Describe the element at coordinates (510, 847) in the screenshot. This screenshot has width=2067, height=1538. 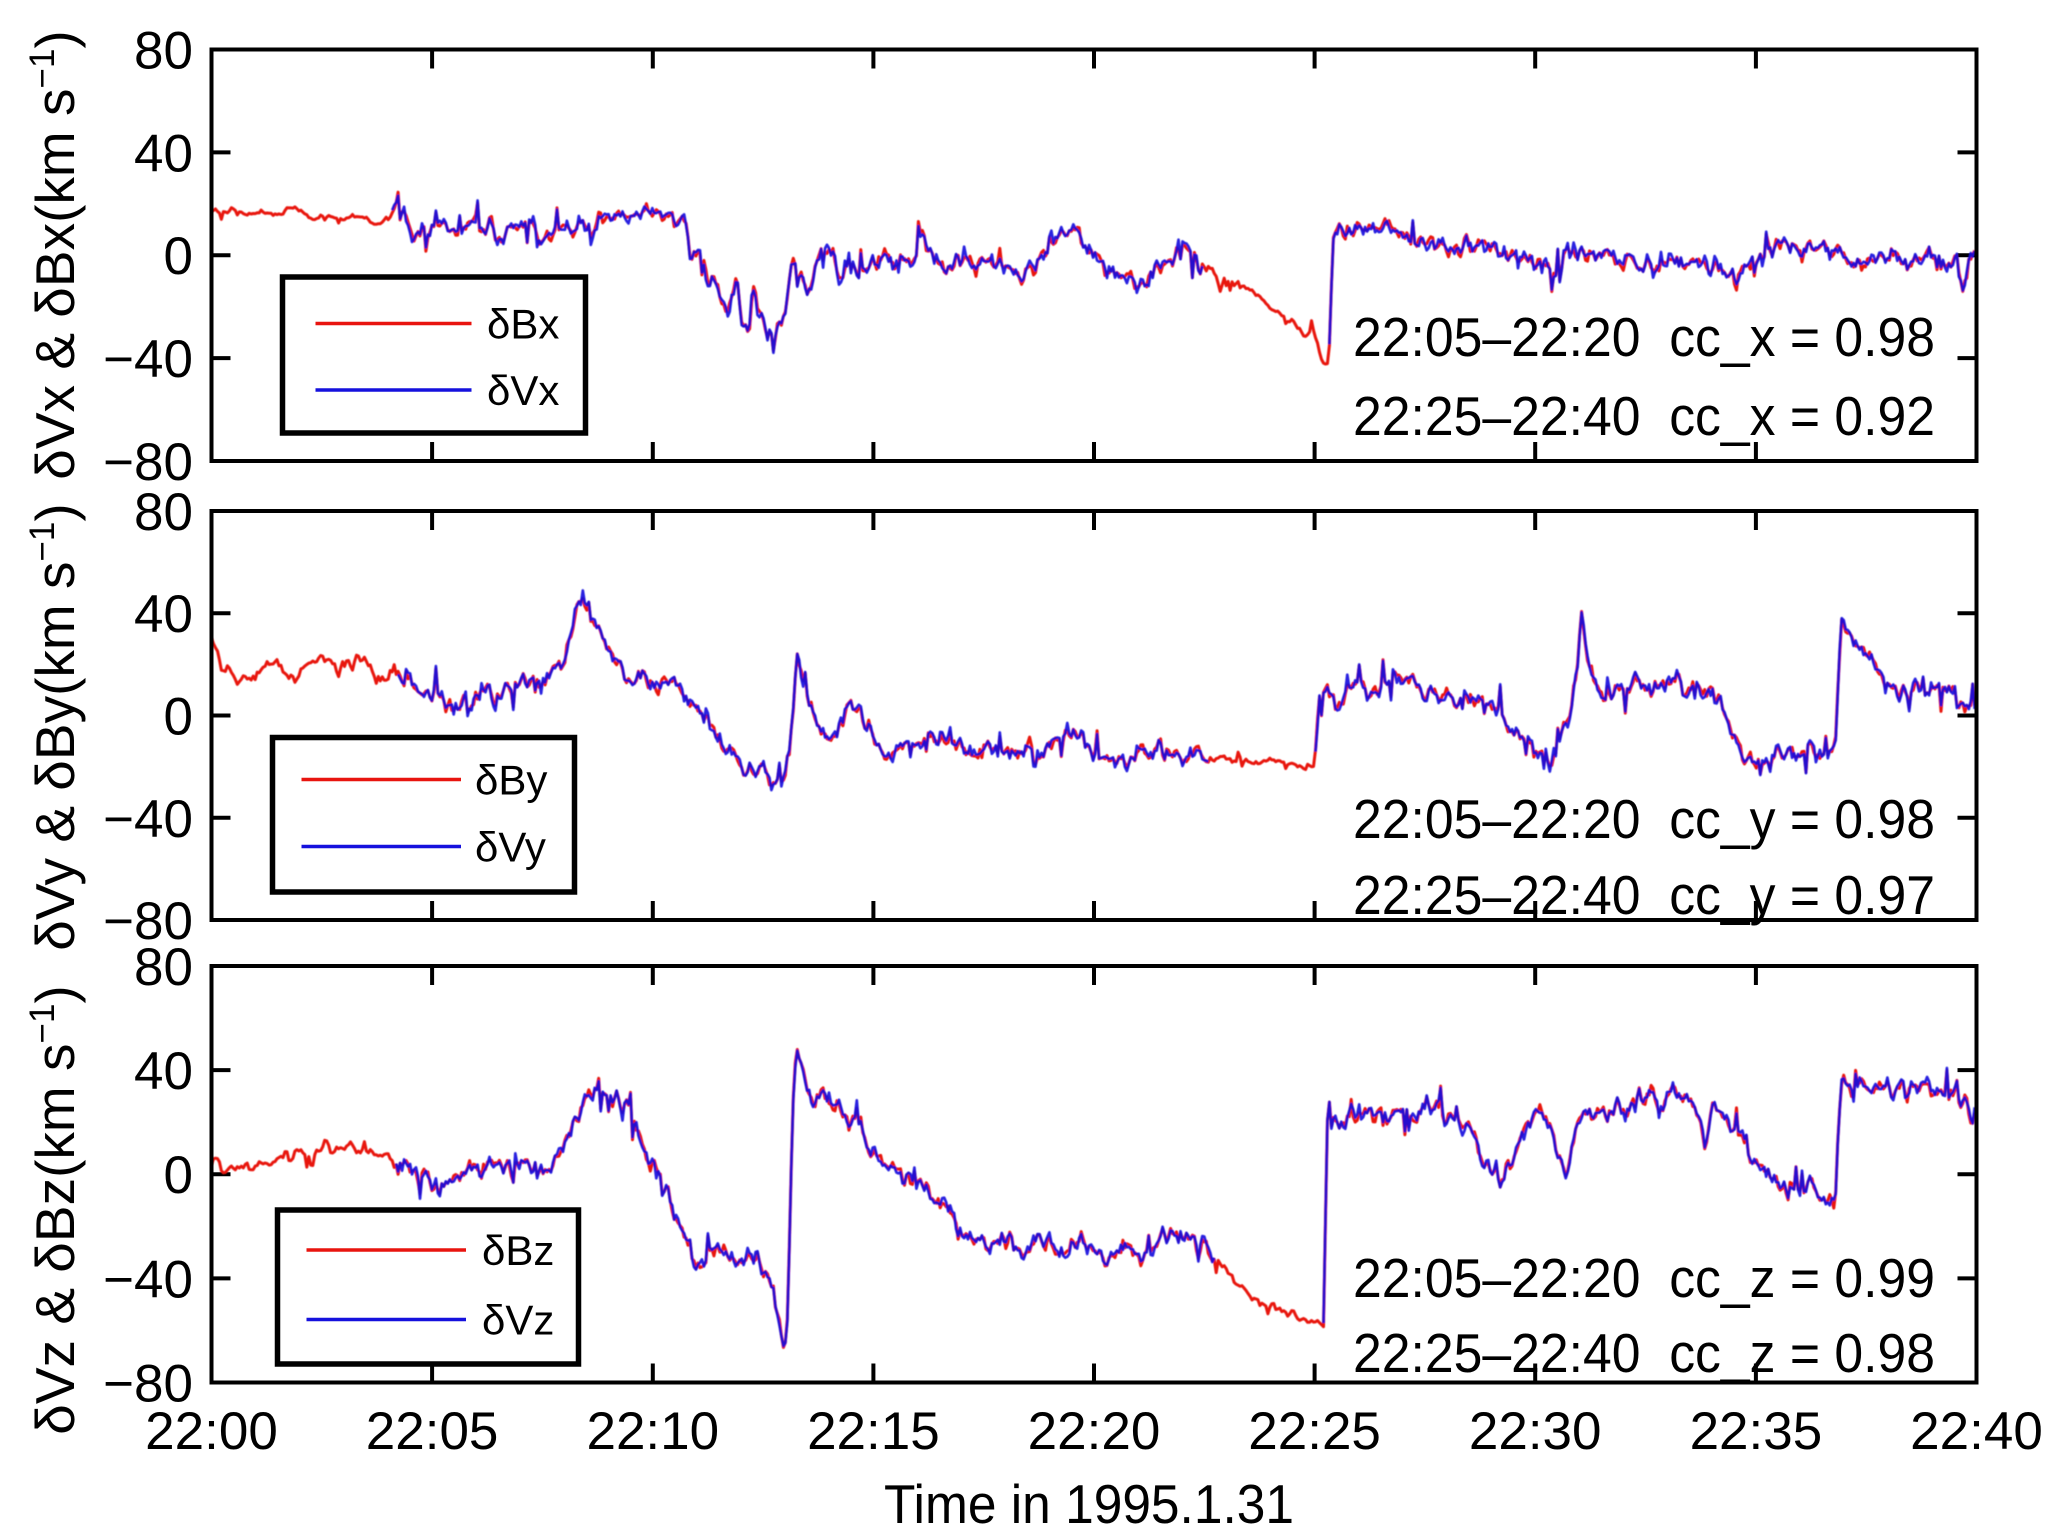
I see `svg-text: δVy` at that location.